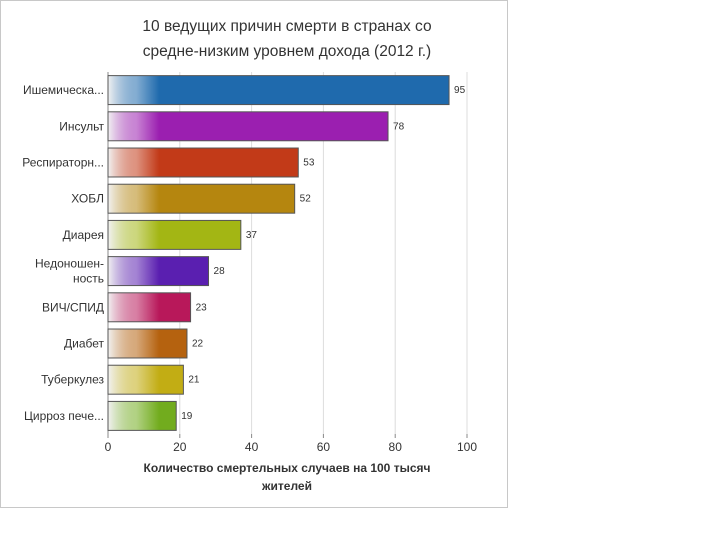  I want to click on data-label: 53, so click(309, 163).